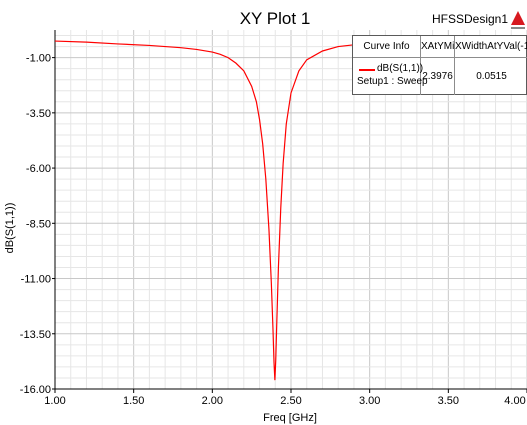  Describe the element at coordinates (36, 280) in the screenshot. I see `y-tick-label: -11.00` at that location.